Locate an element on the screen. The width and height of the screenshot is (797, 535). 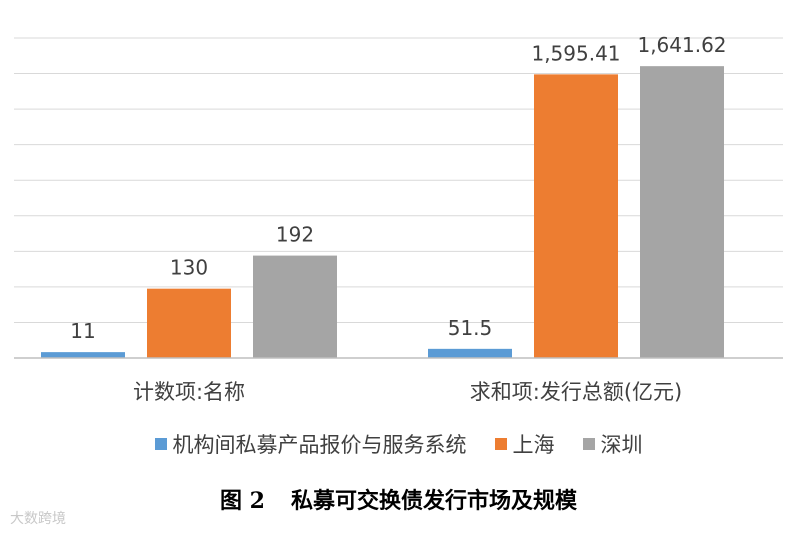
data-label-1-0: 51.5 is located at coordinates (470, 328).